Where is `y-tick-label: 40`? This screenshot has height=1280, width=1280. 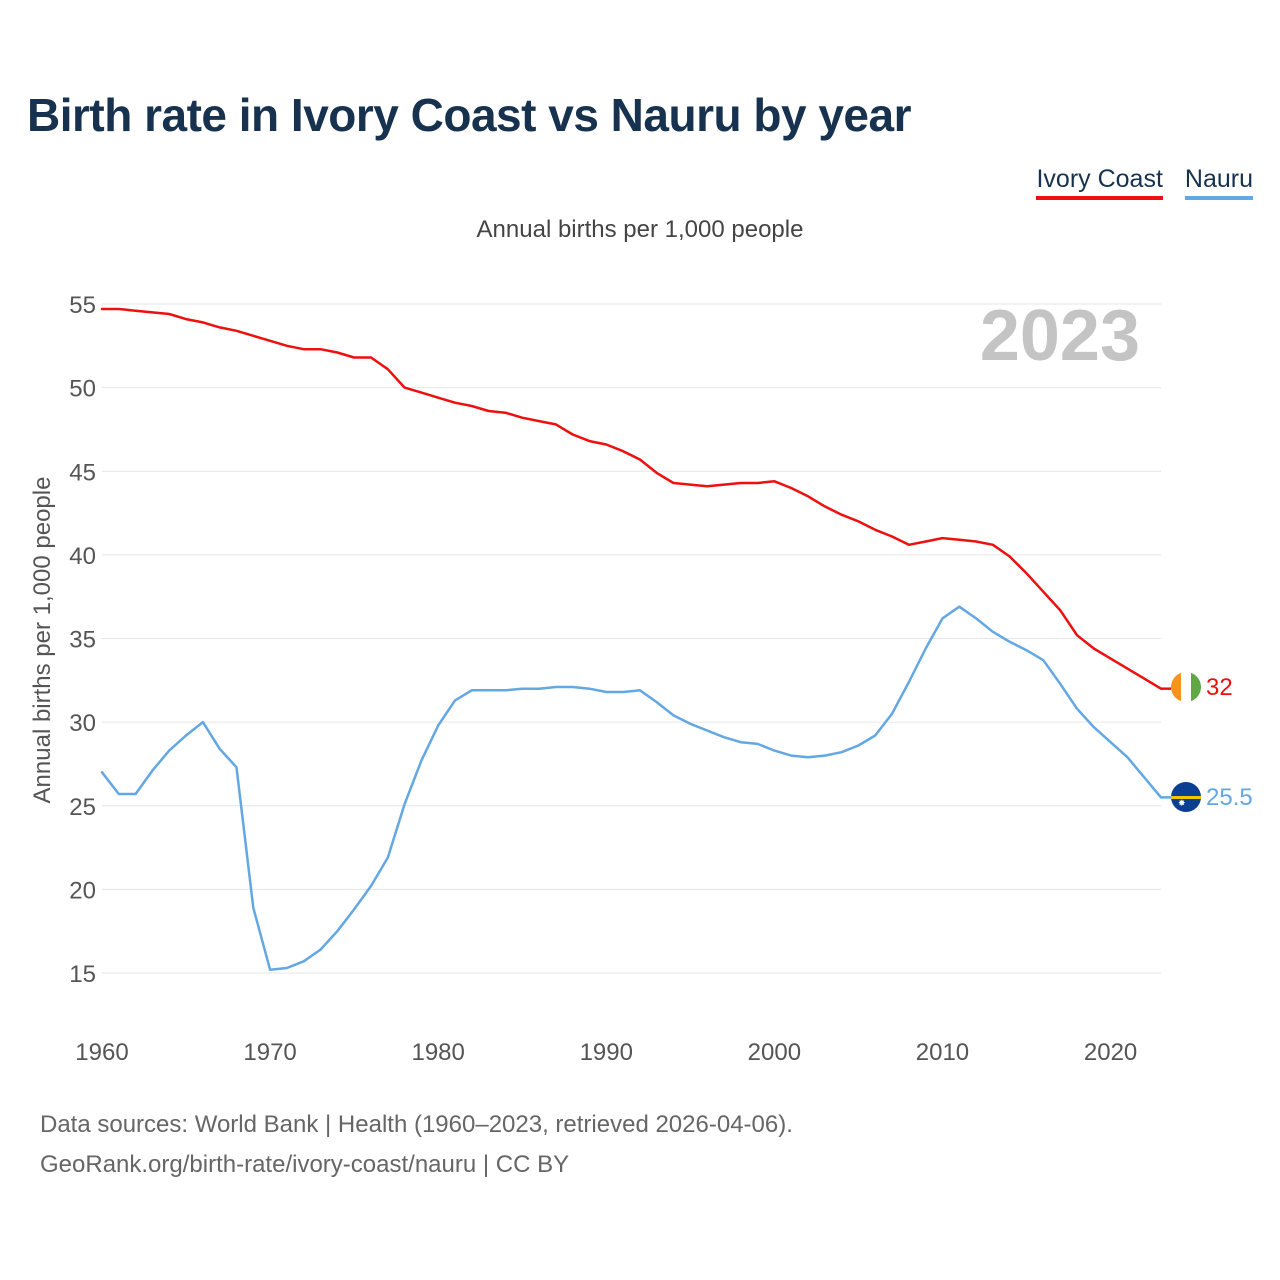 y-tick-label: 40 is located at coordinates (82, 556).